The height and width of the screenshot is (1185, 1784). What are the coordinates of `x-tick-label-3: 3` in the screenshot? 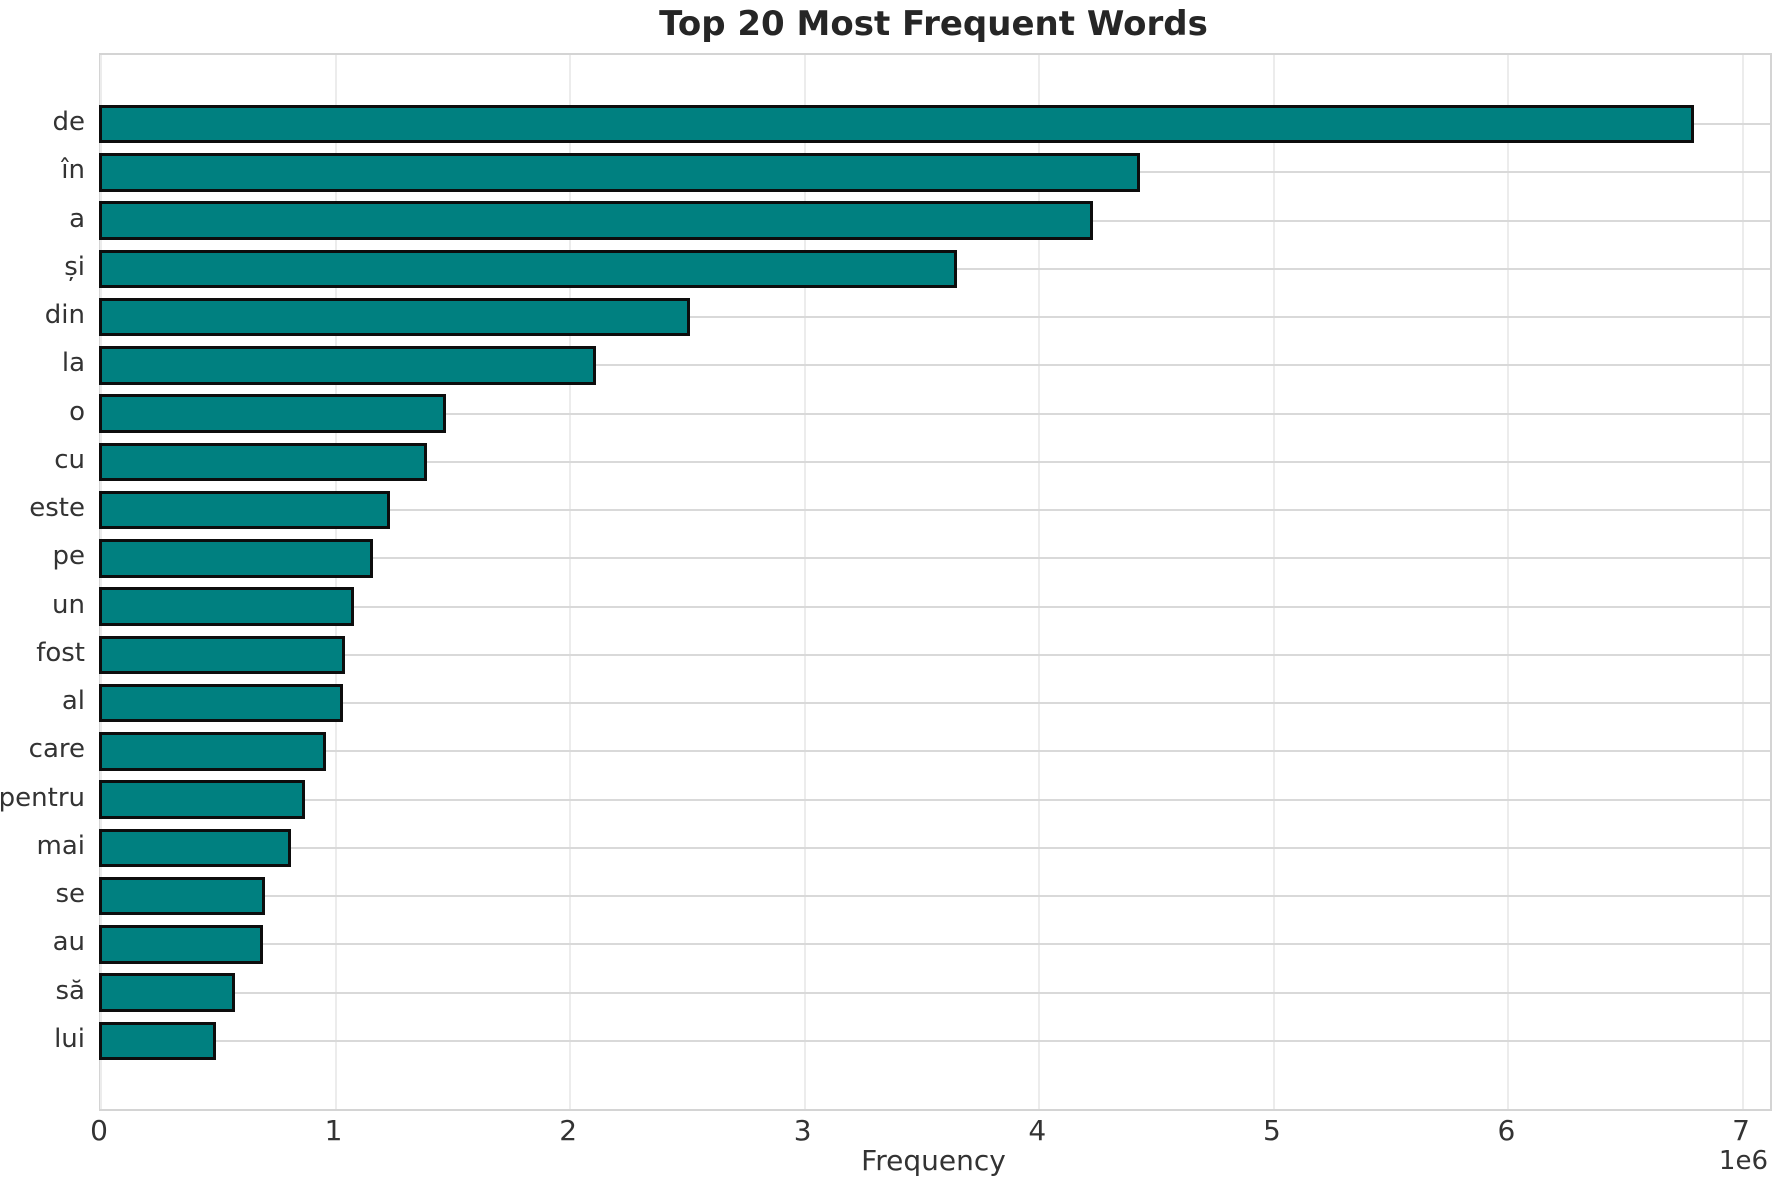 It's located at (802, 1130).